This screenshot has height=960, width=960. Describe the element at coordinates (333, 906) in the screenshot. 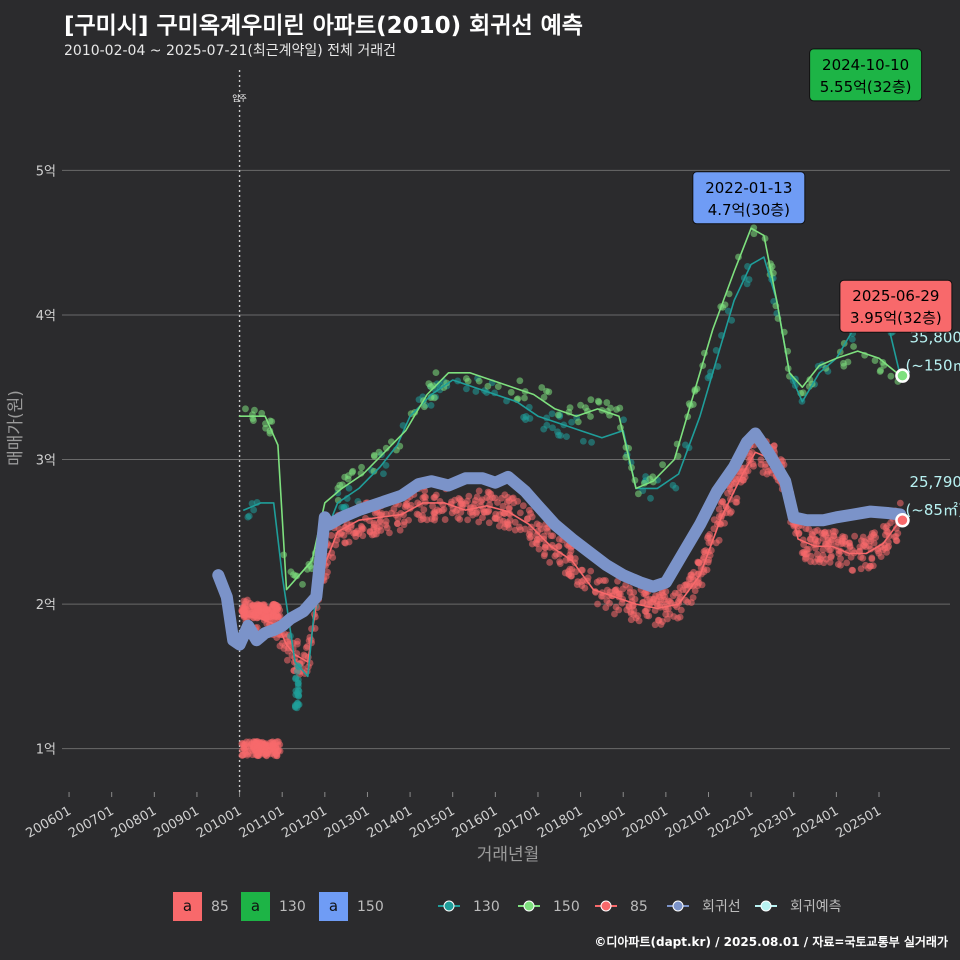

I see `legend-area-glyph: a` at that location.